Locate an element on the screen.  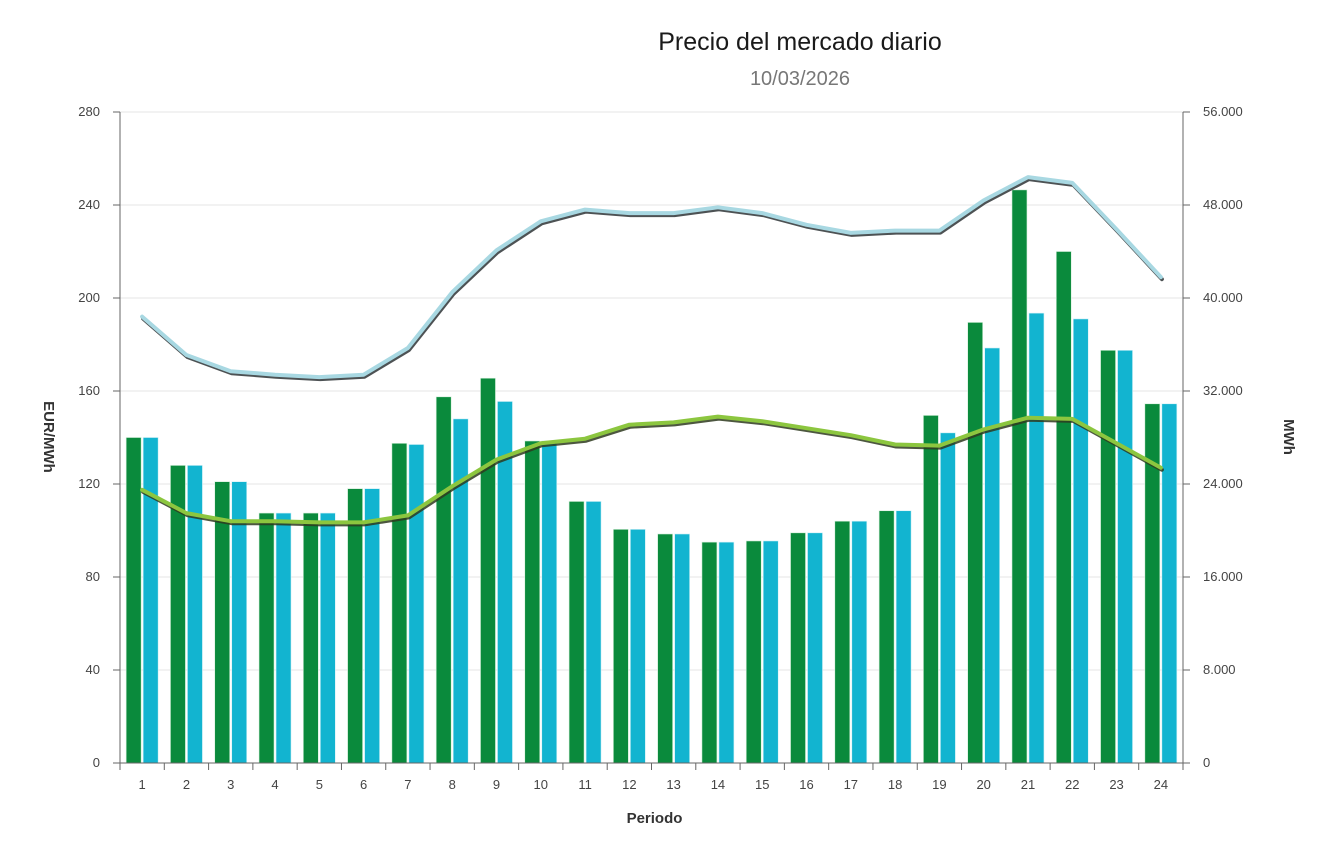
y-tick-label: 80 is located at coordinates (93, 576).